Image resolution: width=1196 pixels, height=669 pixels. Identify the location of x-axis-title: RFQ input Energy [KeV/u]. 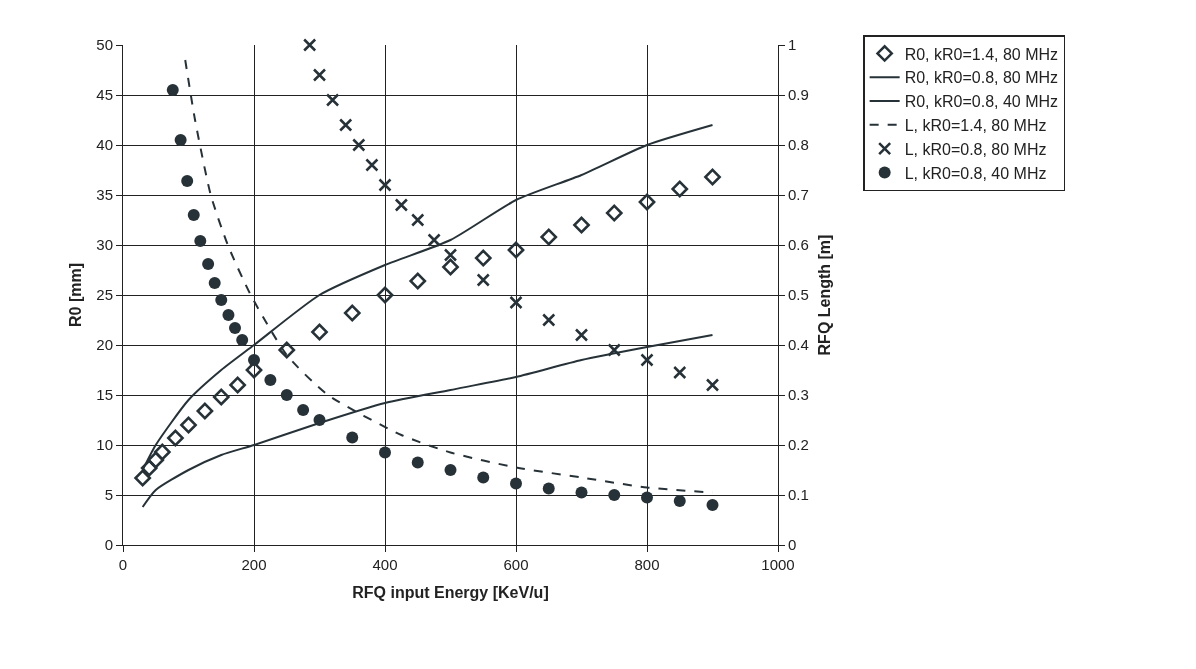
(450, 592).